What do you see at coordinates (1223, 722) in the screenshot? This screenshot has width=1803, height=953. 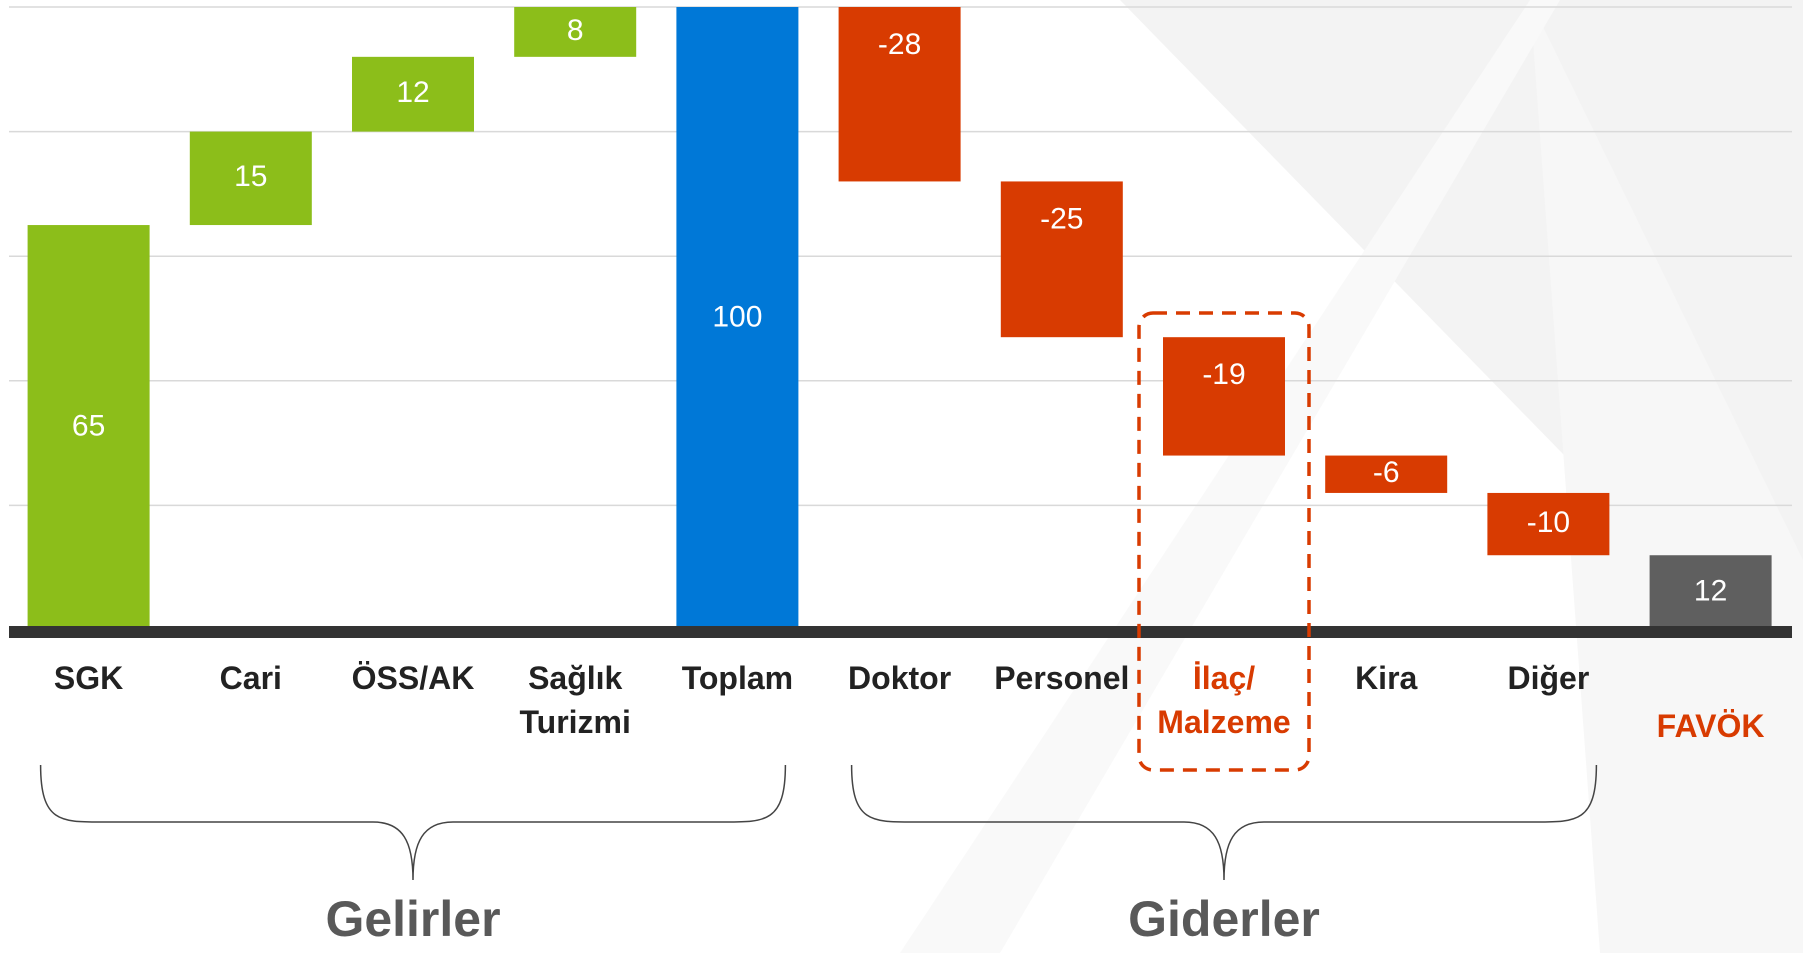 I see `label-line: Malzeme` at bounding box center [1223, 722].